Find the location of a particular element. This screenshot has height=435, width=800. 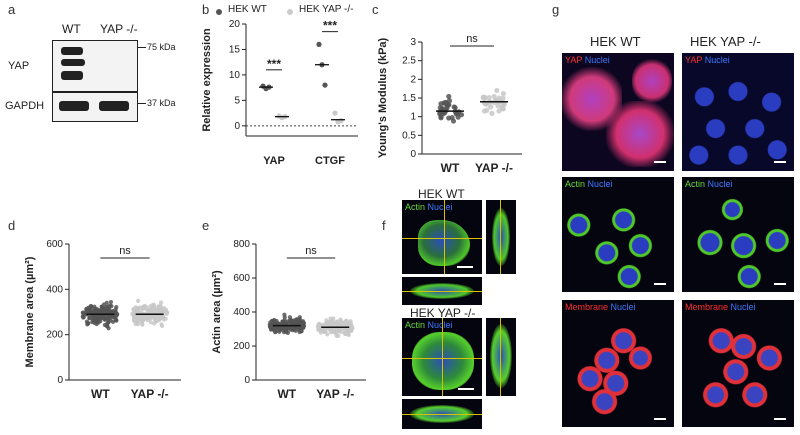

legend-dot-ko is located at coordinates (290, 12).